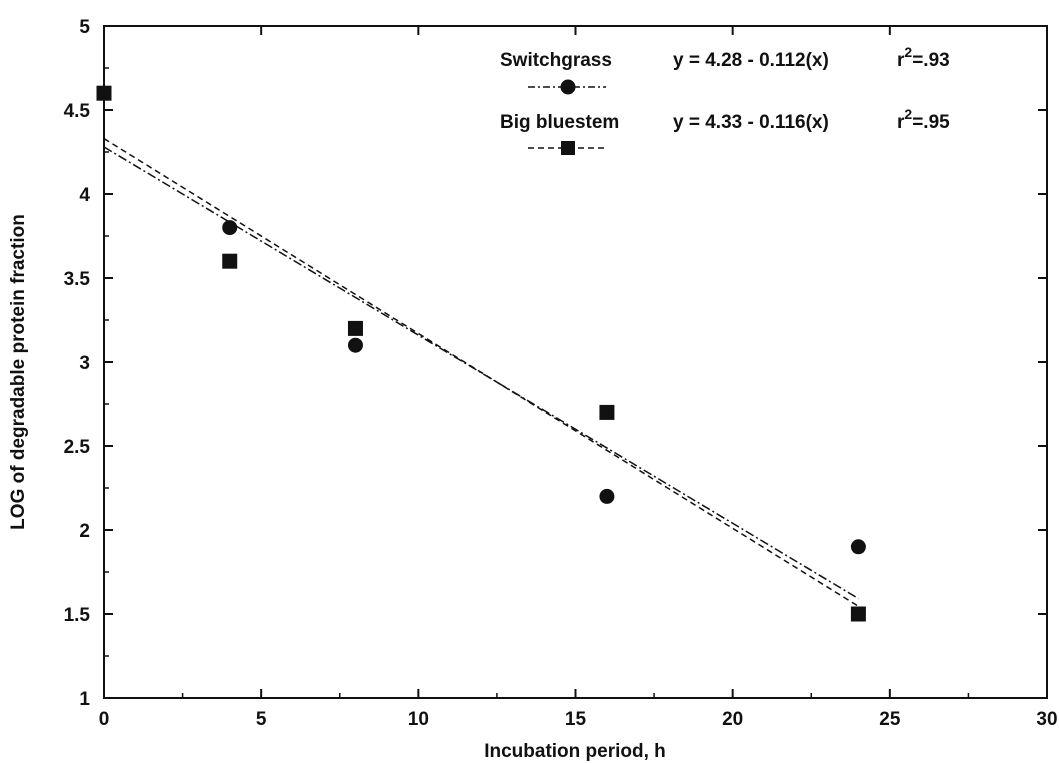 The width and height of the screenshot is (1059, 763). What do you see at coordinates (732, 719) in the screenshot?
I see `x-tick-label: 20` at bounding box center [732, 719].